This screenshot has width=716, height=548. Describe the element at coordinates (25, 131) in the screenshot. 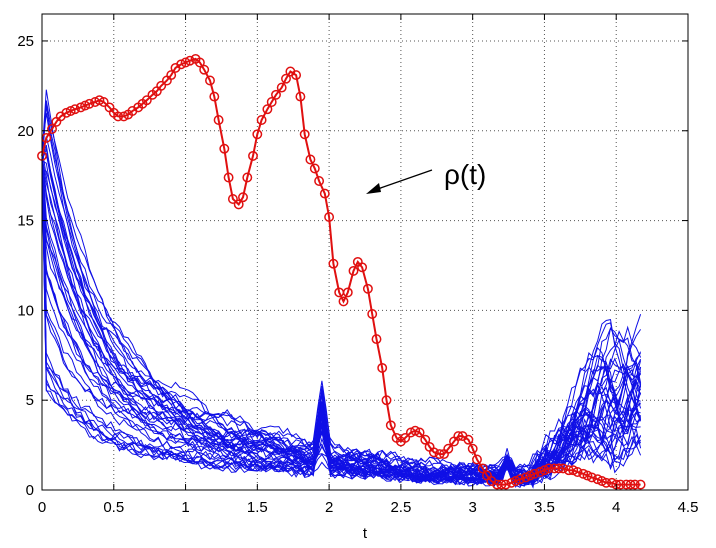

I see `y-tick-label: 20` at that location.